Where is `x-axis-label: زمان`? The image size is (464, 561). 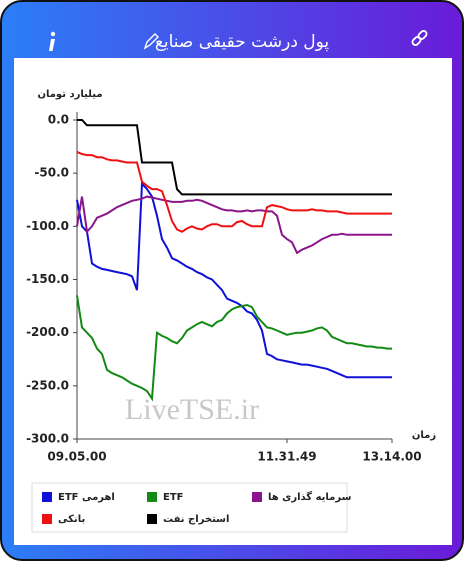
x-axis-label: زمان is located at coordinates (424, 435).